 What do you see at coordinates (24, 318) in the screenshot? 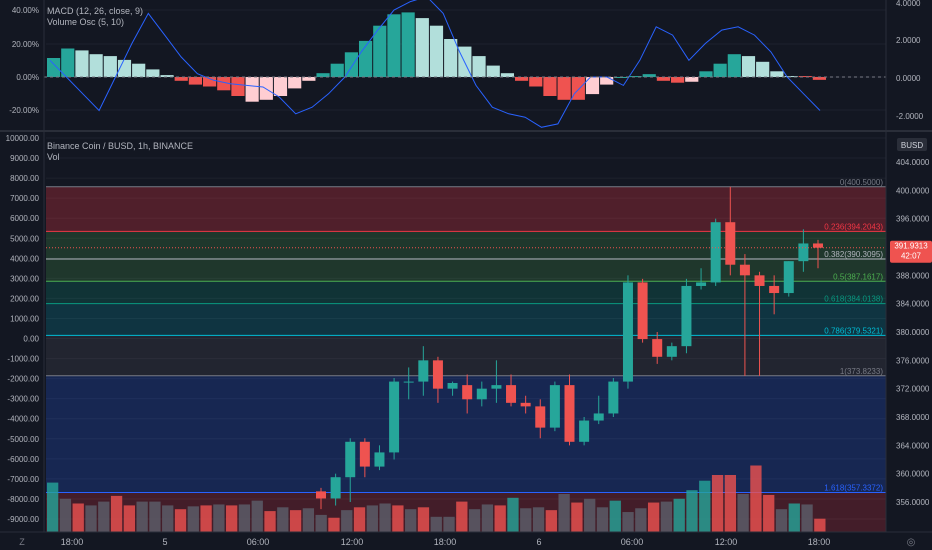
I see `volume-left-tick: 1000.00` at bounding box center [24, 318].